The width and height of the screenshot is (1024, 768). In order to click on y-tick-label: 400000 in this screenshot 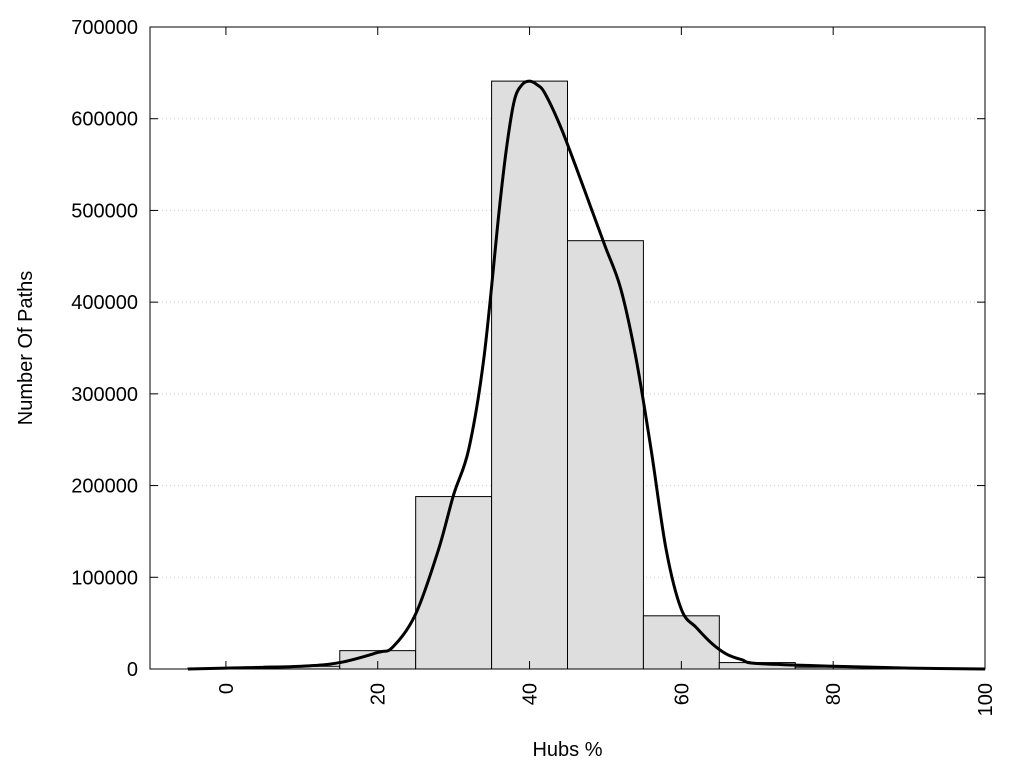, I will do `click(104, 303)`.